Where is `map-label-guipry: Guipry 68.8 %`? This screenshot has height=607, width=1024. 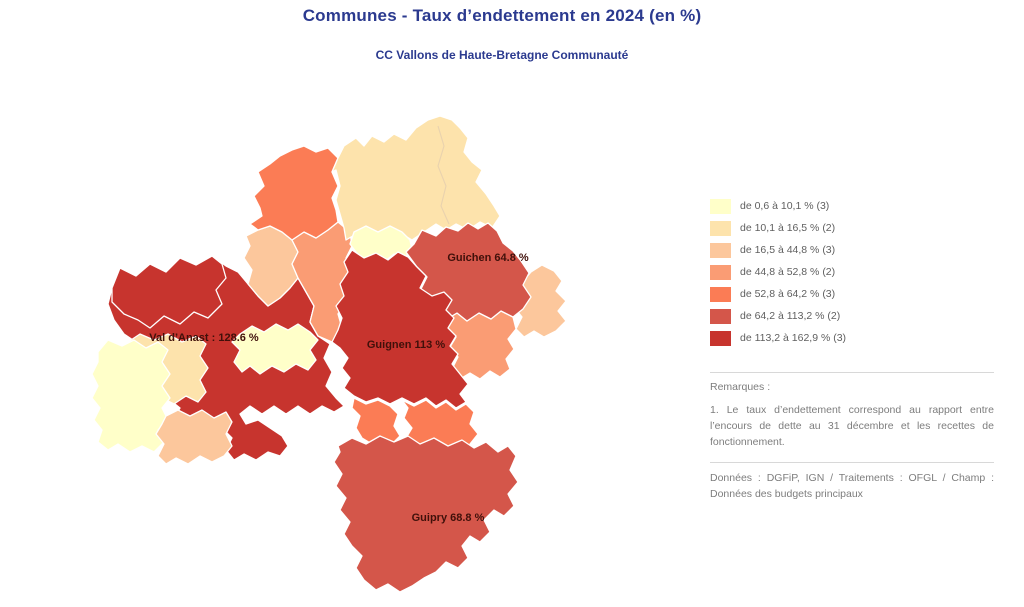
map-label-guipry: Guipry 68.8 % is located at coordinates (448, 518).